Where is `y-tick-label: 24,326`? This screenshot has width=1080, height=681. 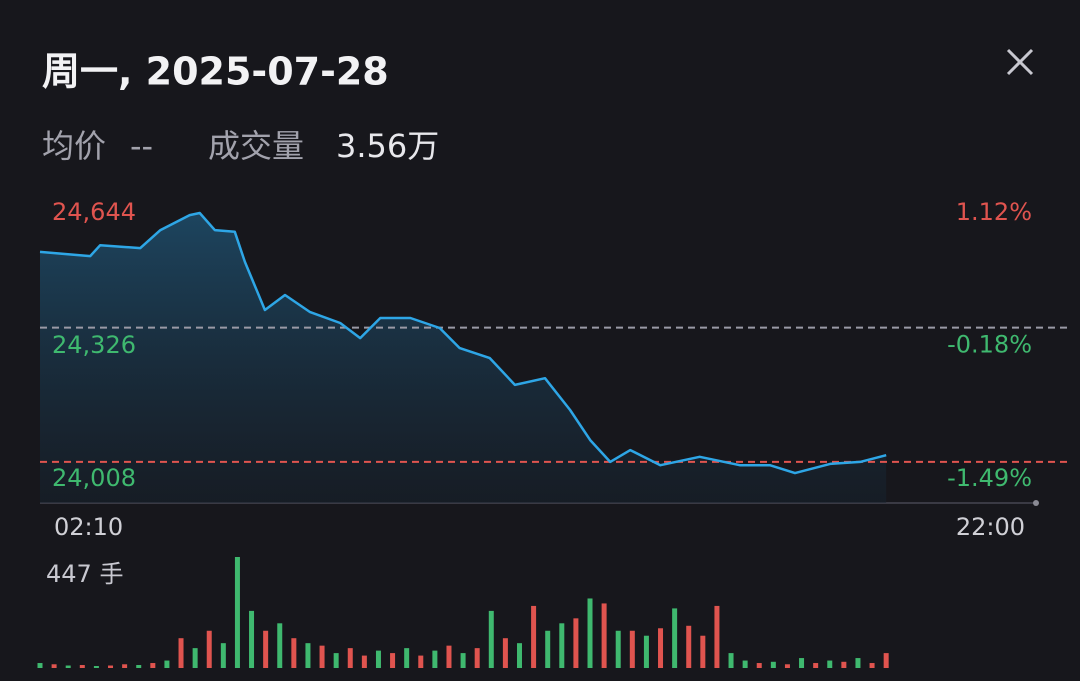
y-tick-label: 24,326 is located at coordinates (94, 345).